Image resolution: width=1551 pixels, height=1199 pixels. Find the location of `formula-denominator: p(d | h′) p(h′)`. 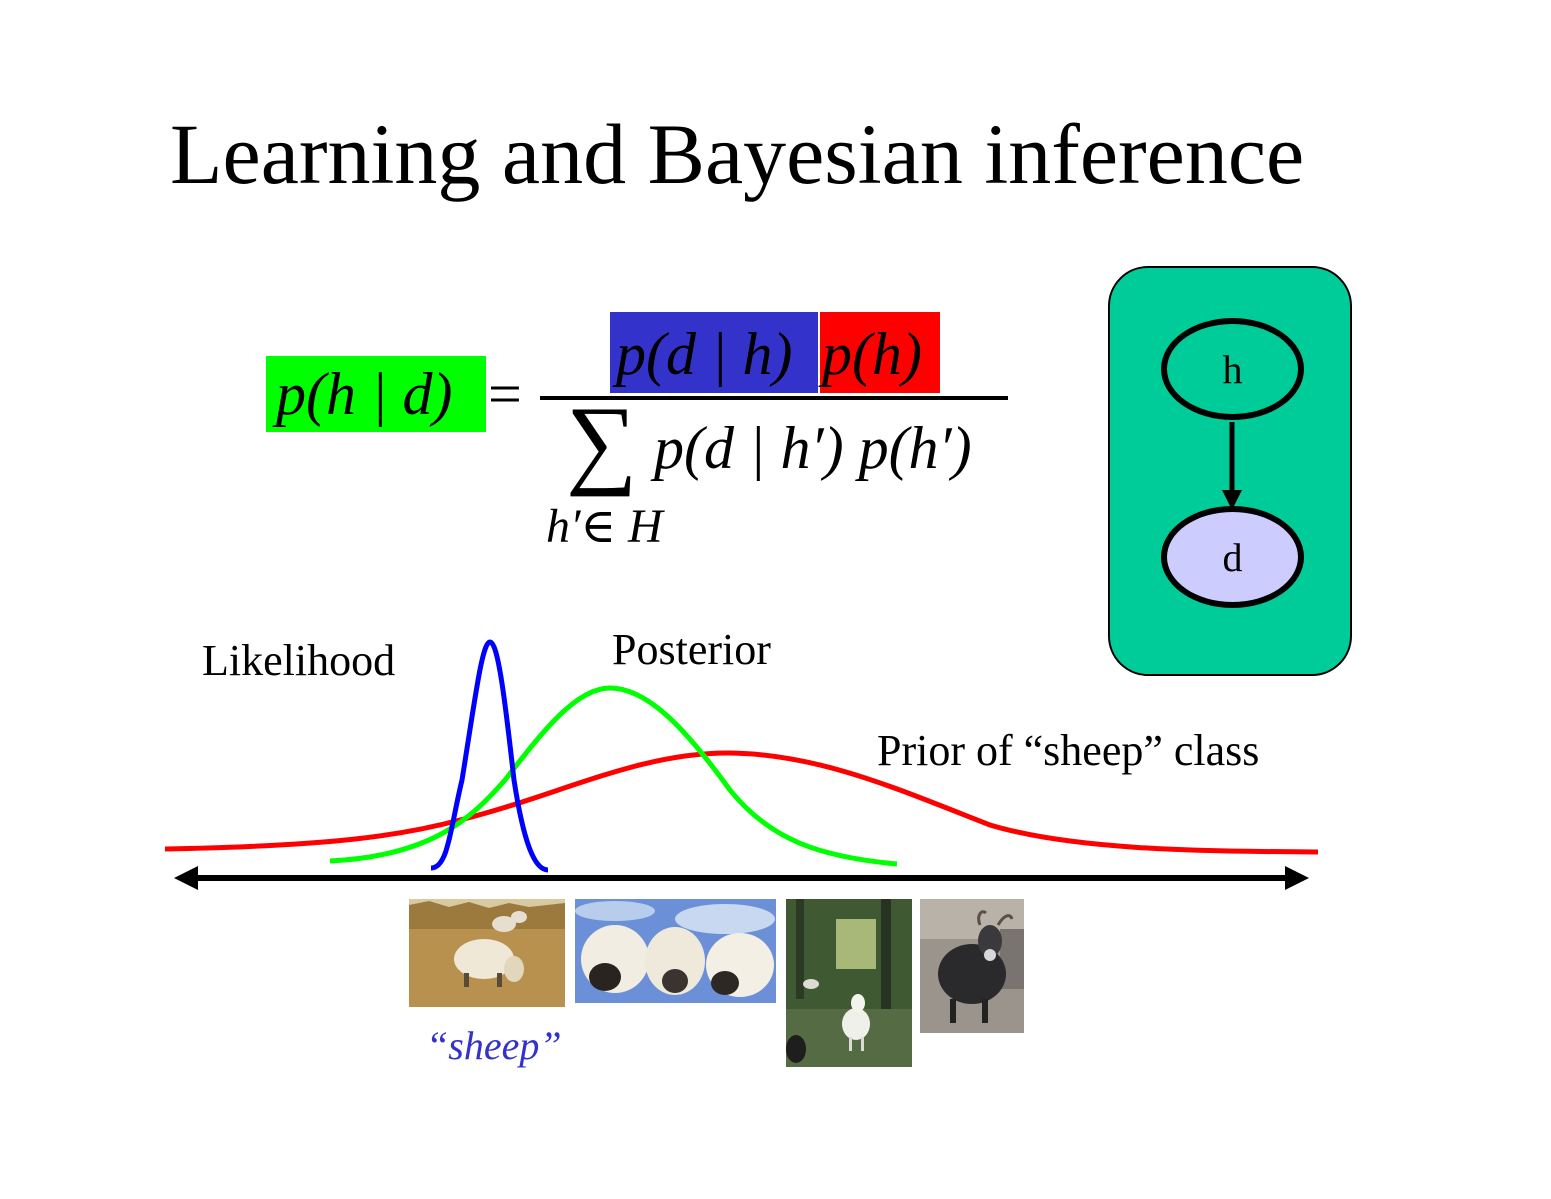

formula-denominator: p(d | h′) p(h′) is located at coordinates (813, 448).